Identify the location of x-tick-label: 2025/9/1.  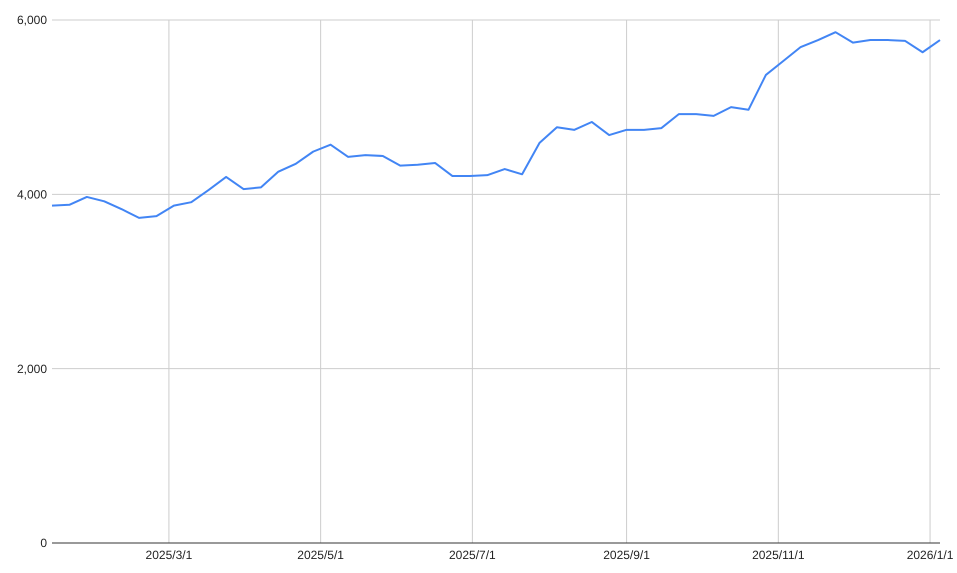
(626, 555).